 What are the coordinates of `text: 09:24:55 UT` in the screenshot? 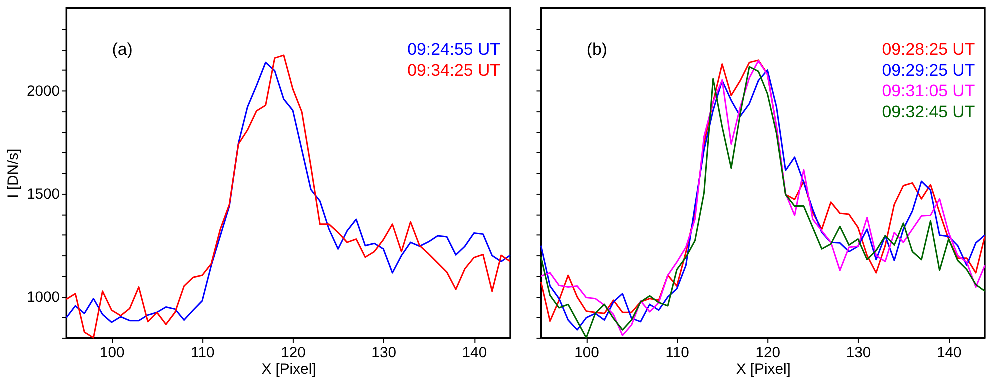 It's located at (454, 49).